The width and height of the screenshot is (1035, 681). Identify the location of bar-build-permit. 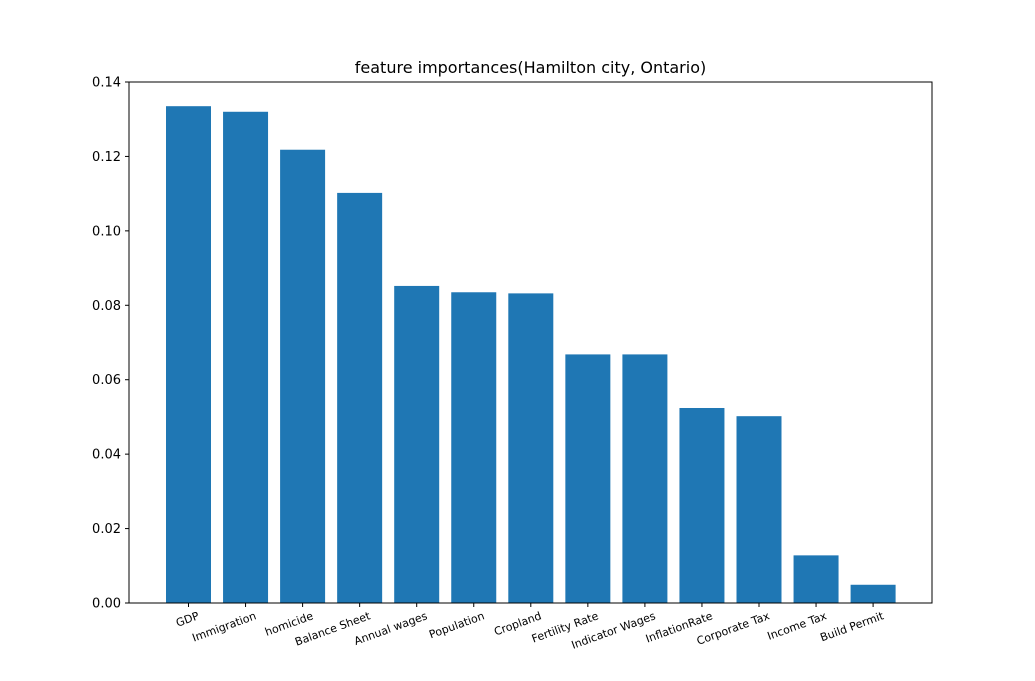
(873, 593).